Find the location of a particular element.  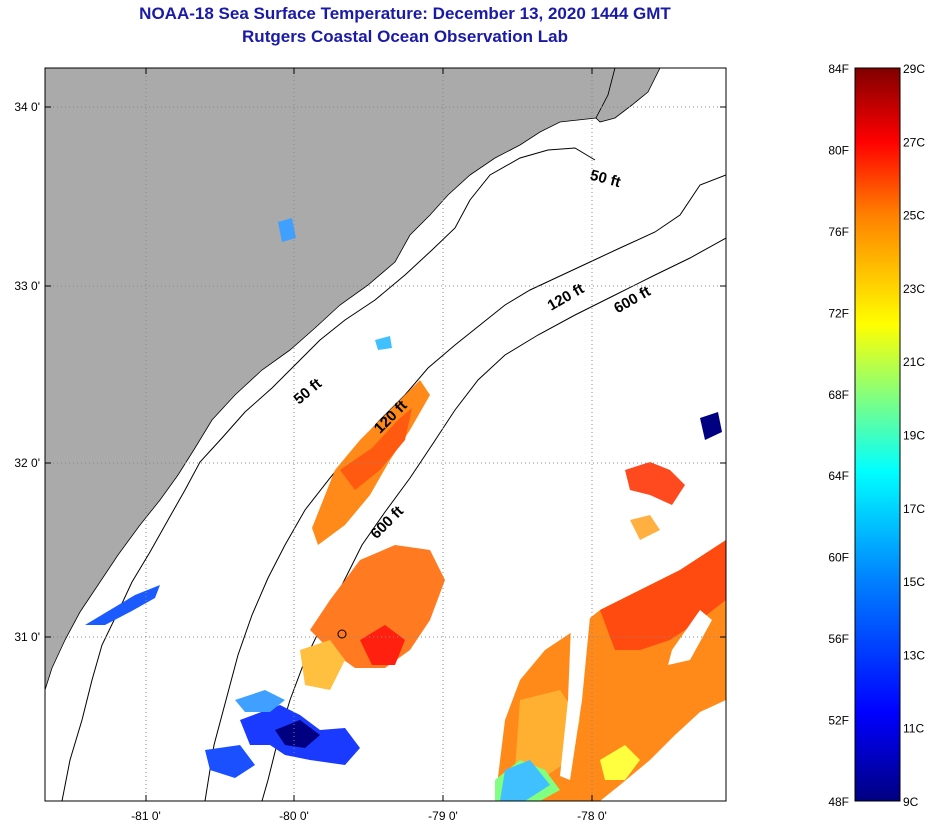

colorbar-fahrenheit-label: 60F is located at coordinates (838, 558).